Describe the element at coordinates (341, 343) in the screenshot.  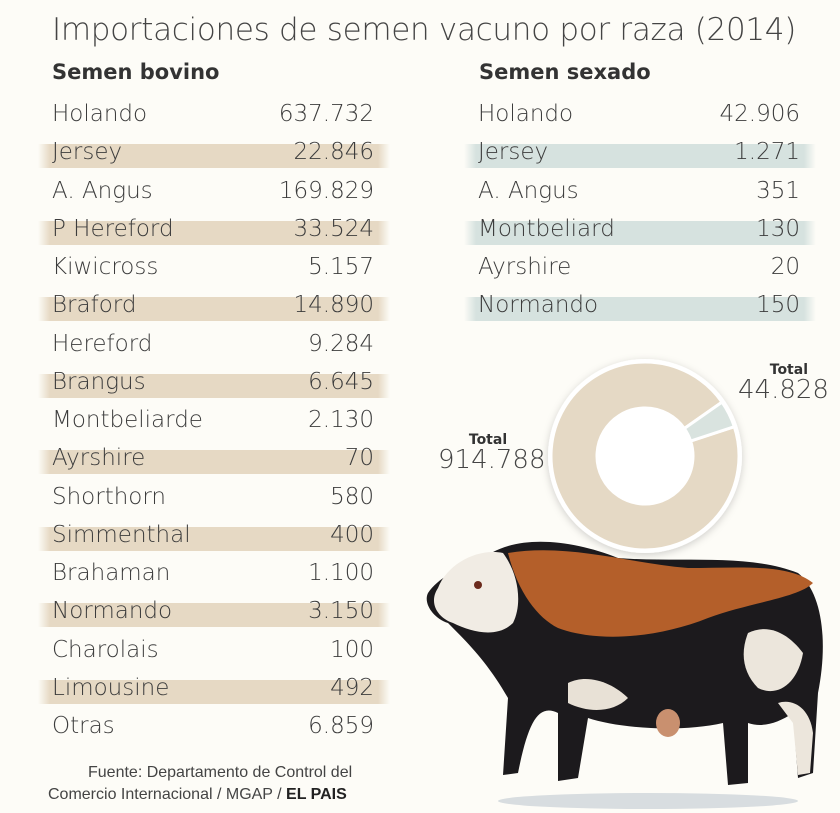
I see `row-value: 9.284` at that location.